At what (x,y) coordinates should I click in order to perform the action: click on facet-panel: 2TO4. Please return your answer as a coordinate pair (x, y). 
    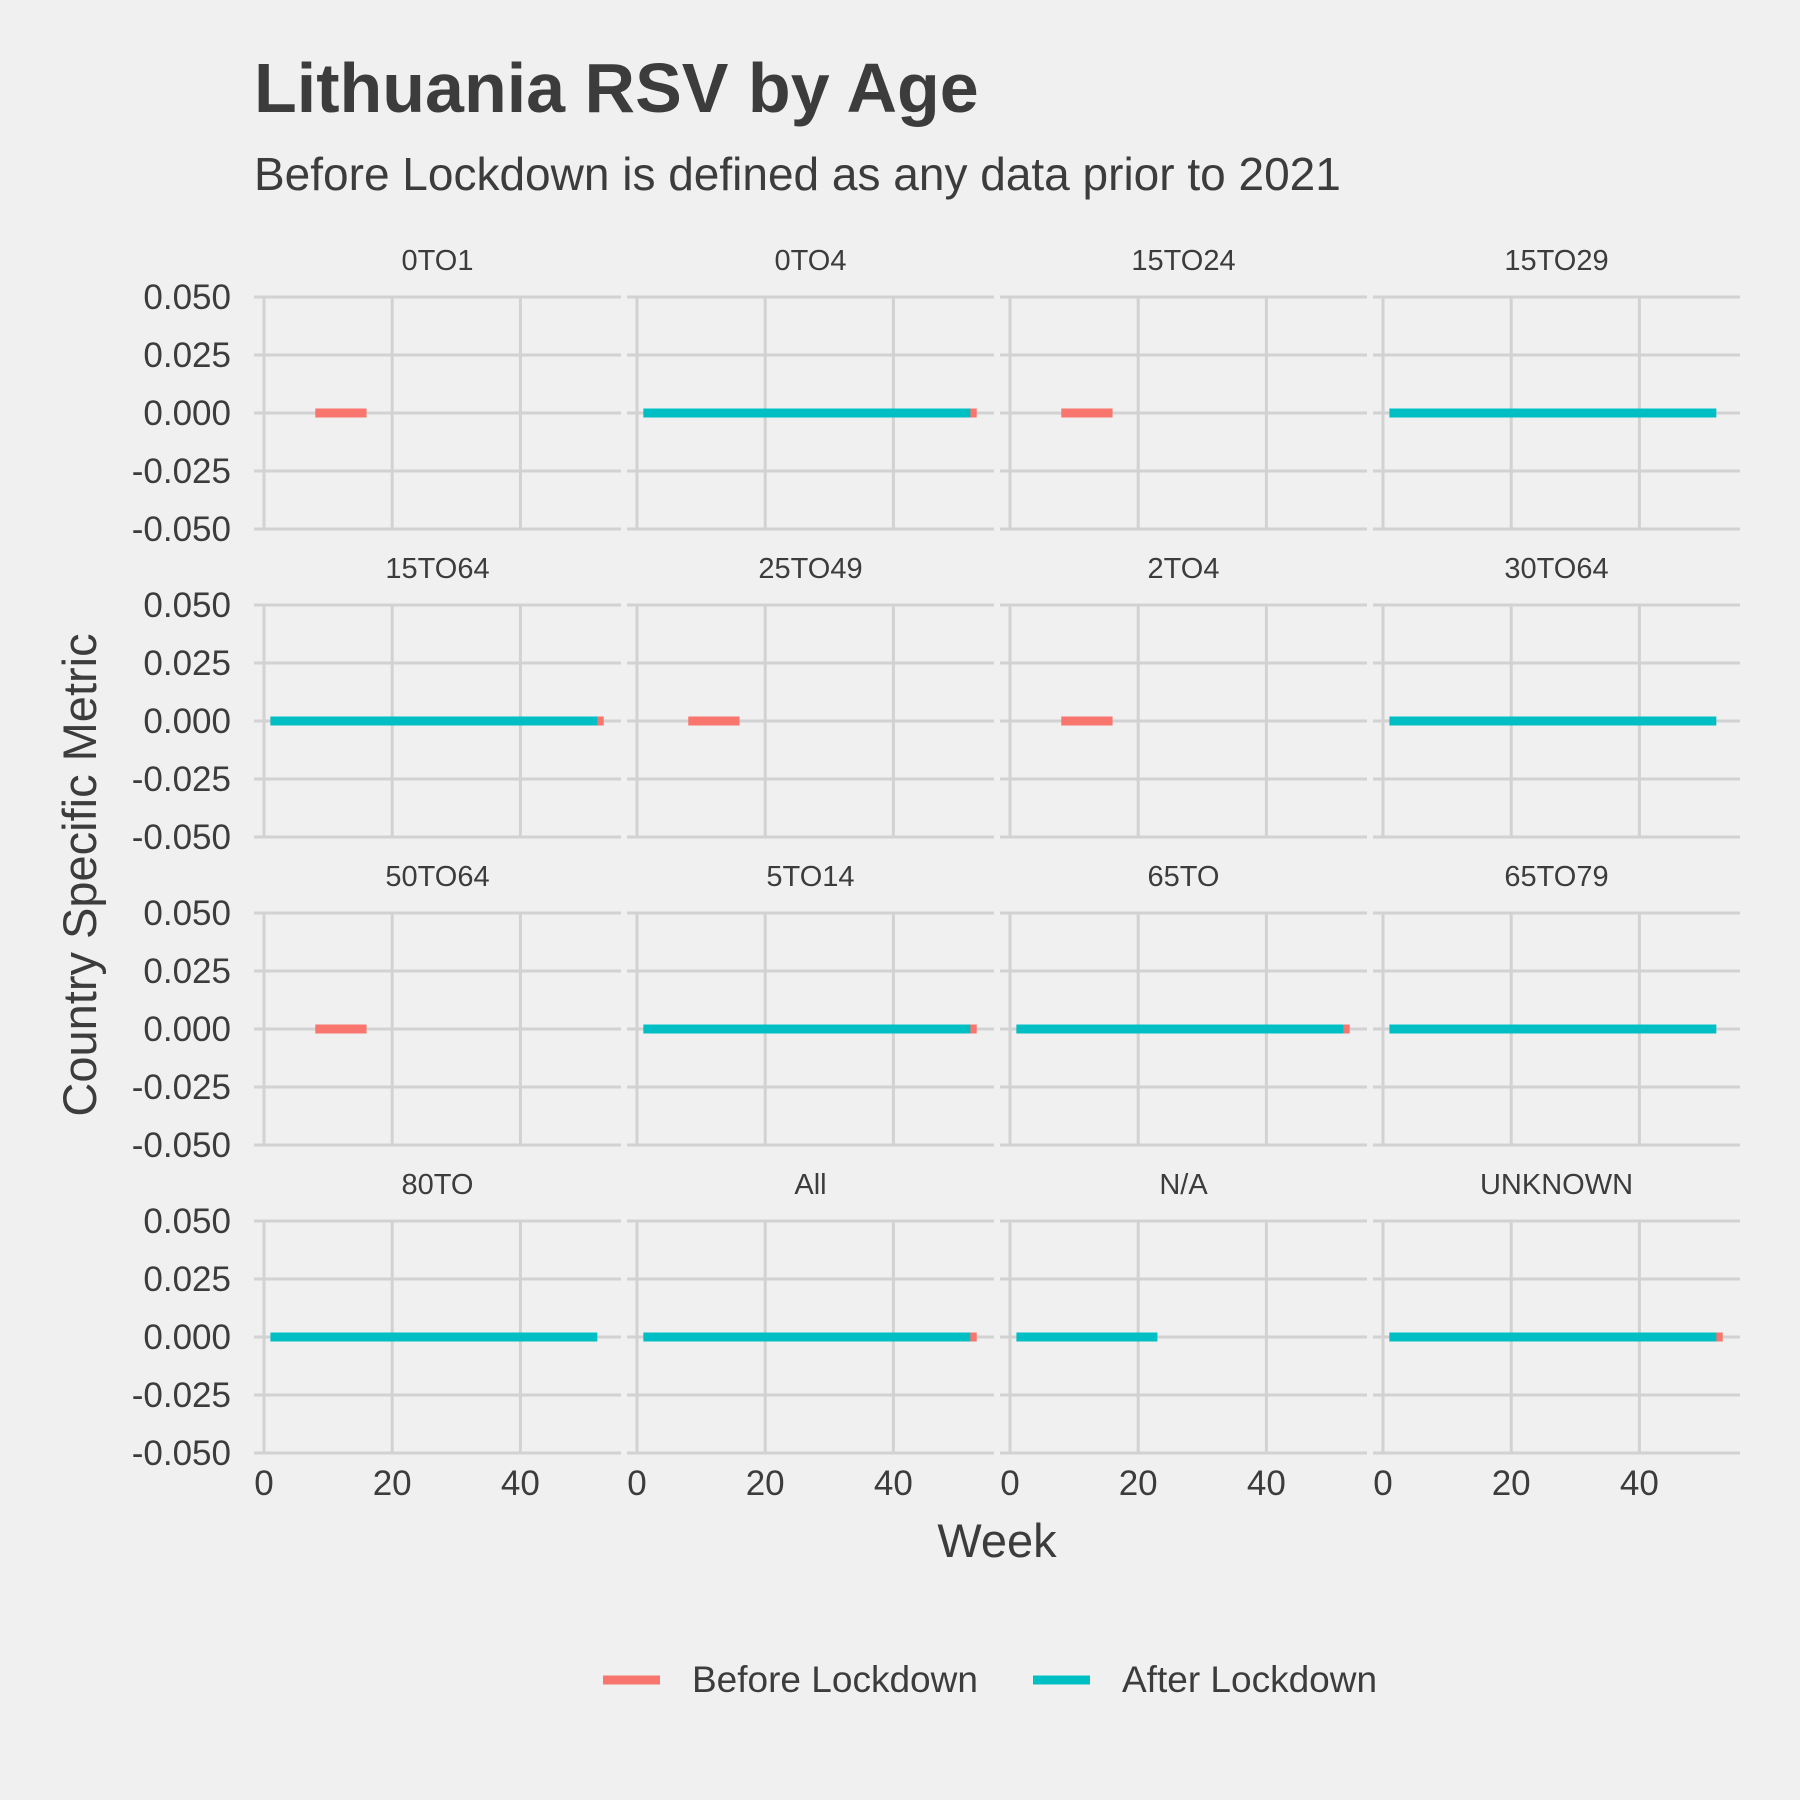
    Looking at the image, I should click on (1183, 696).